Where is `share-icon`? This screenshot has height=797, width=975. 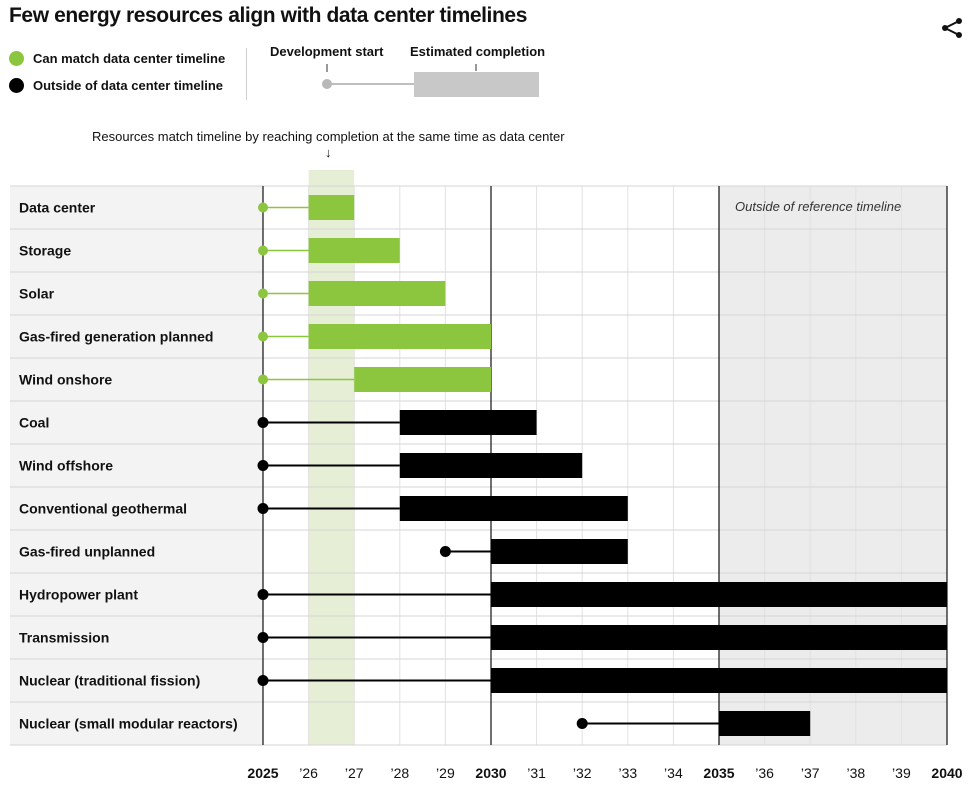 share-icon is located at coordinates (952, 28).